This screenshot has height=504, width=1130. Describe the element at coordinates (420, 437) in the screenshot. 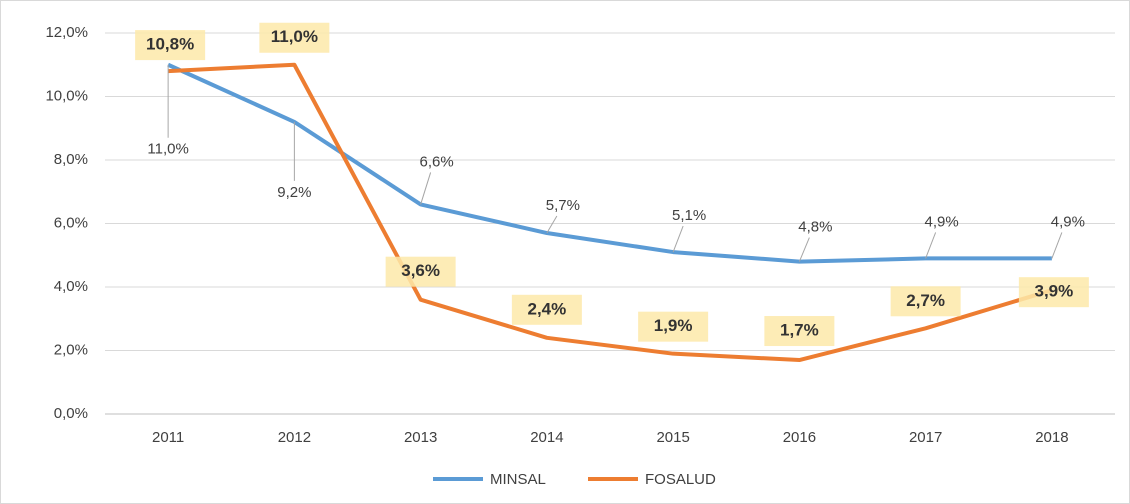

I see `x-tick-label: 2013` at that location.